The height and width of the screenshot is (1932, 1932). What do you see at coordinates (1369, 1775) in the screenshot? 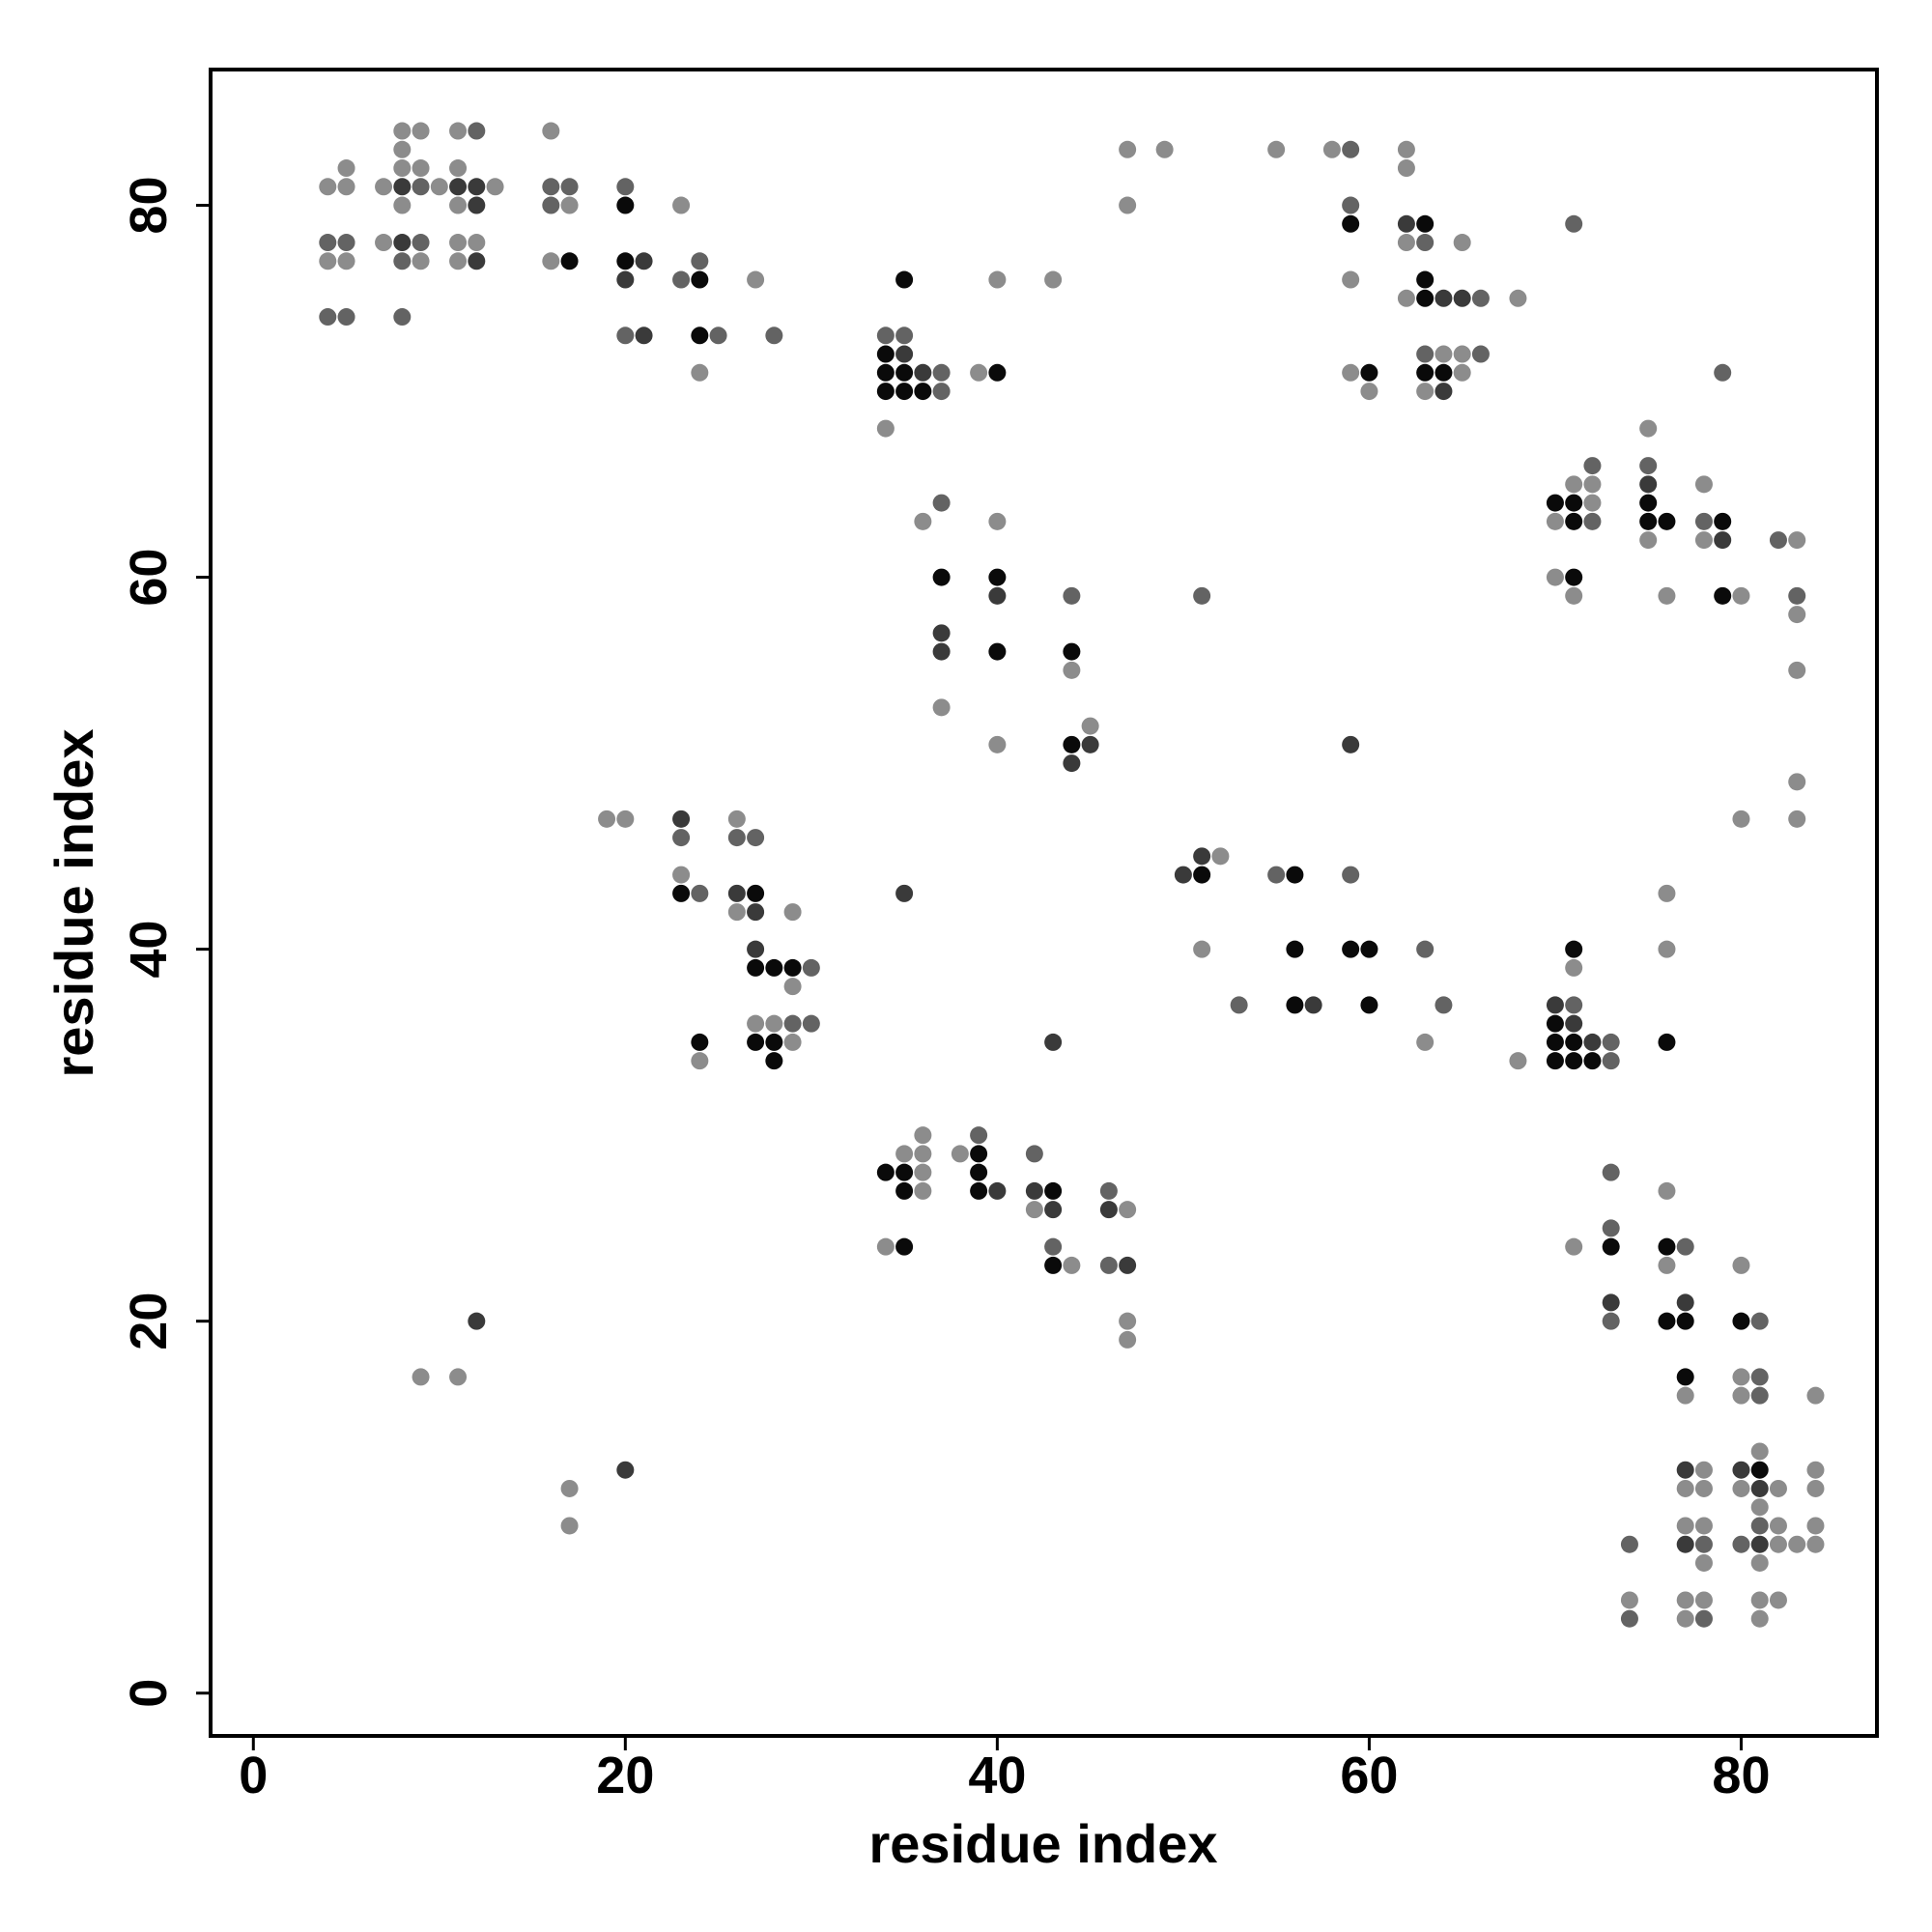
I see `x-tick-label: 60` at bounding box center [1369, 1775].